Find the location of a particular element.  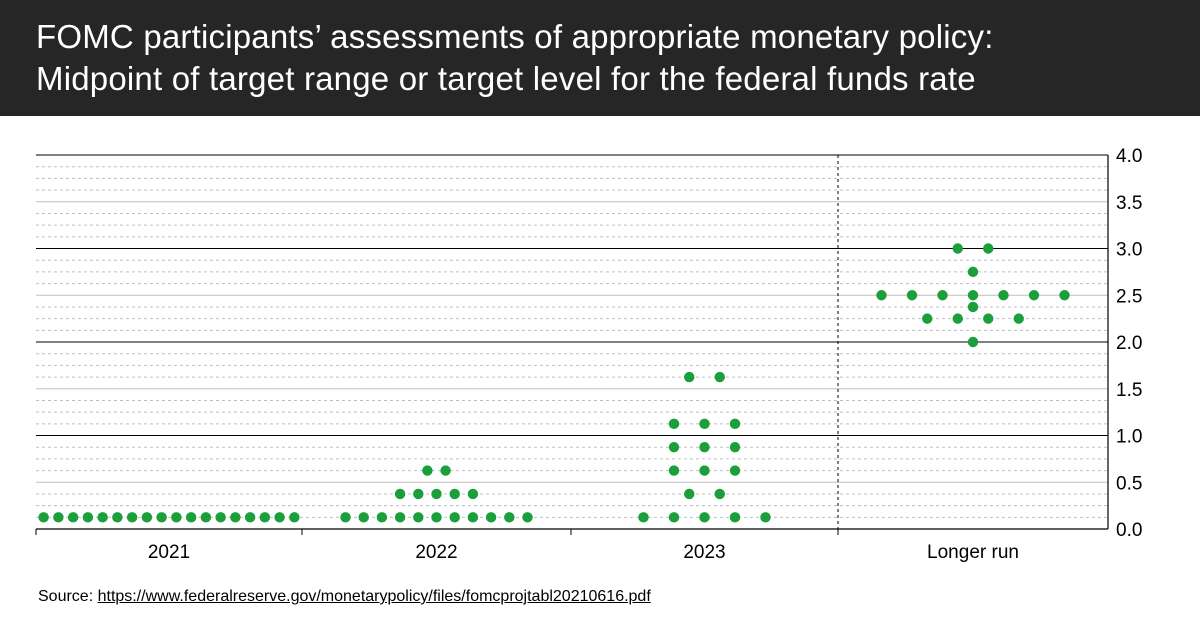

y-tick-label: 2.0 is located at coordinates (1129, 343).